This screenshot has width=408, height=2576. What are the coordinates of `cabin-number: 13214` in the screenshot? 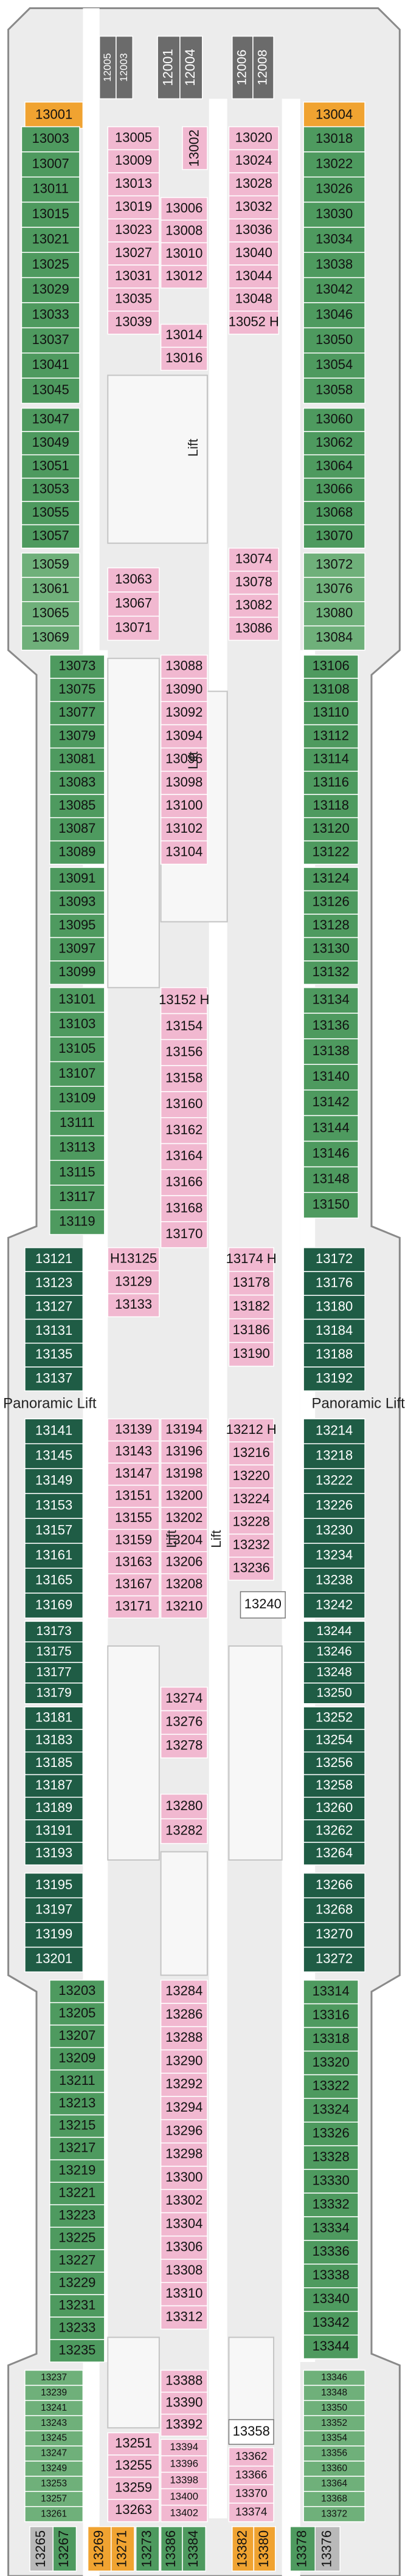 It's located at (334, 1430).